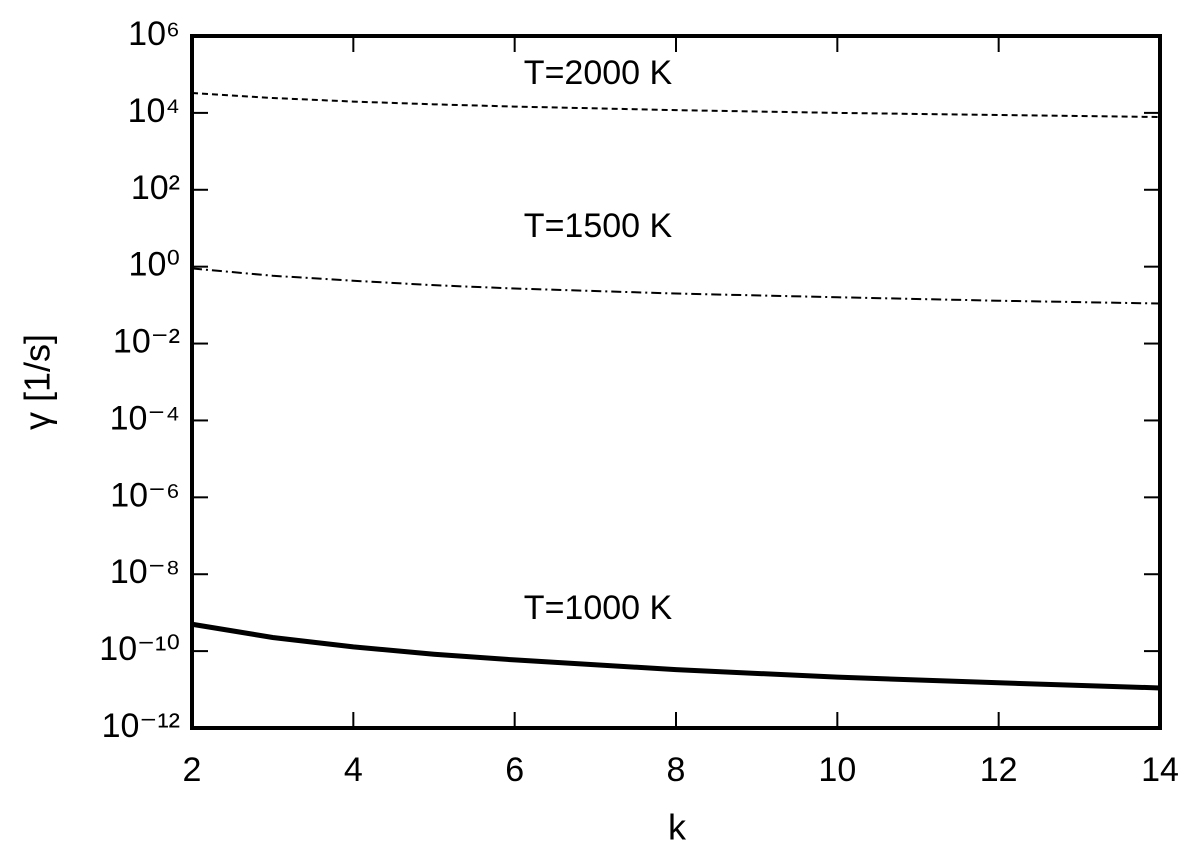  I want to click on y-tick-label: 10⁰, so click(154, 265).